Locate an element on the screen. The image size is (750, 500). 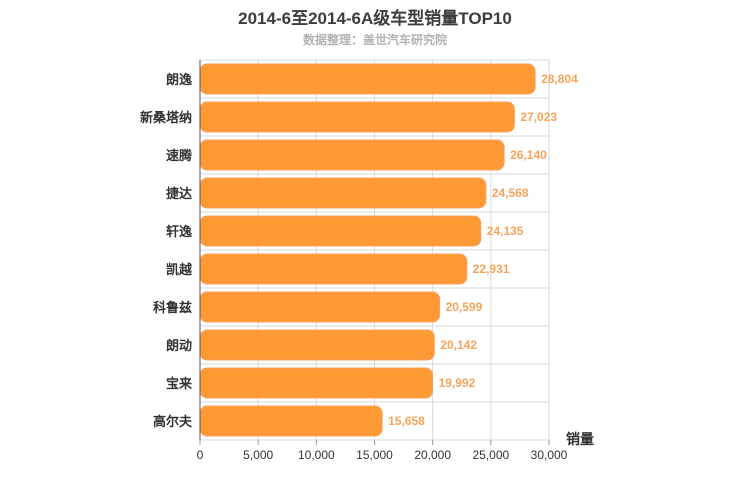
category-label: 科鲁兹 is located at coordinates (172, 307).